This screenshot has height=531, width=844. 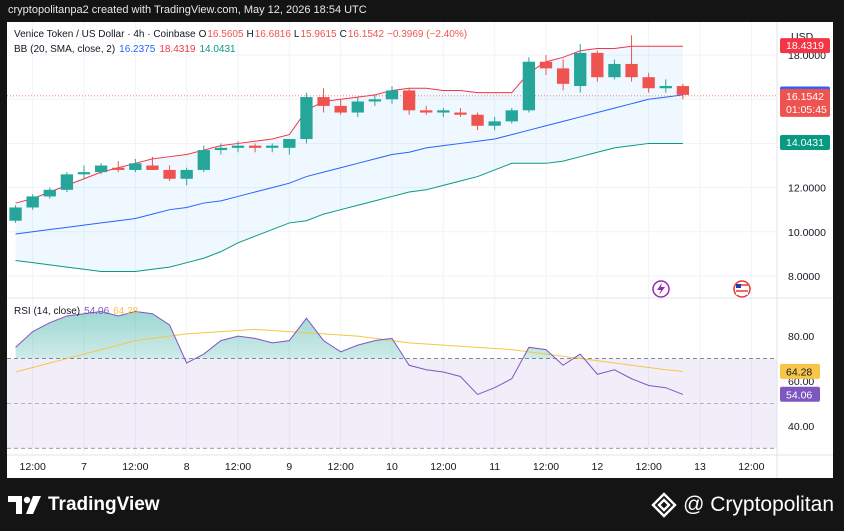 What do you see at coordinates (800, 394) in the screenshot?
I see `rsi-value-label: 54.06` at bounding box center [800, 394].